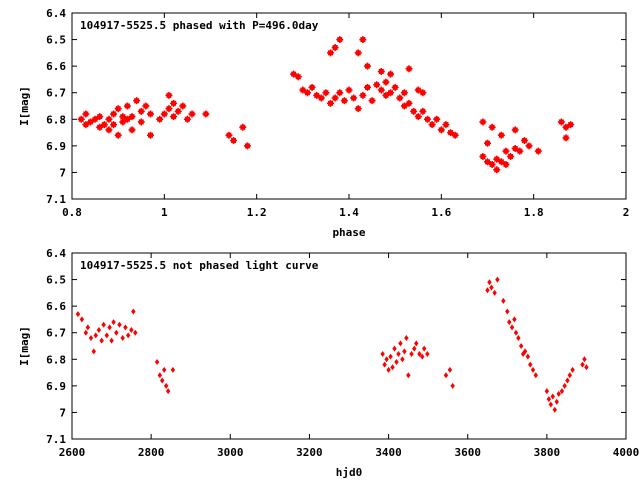 The image size is (640, 480). Describe the element at coordinates (547, 452) in the screenshot. I see `x-tick-label: 3800` at that location.